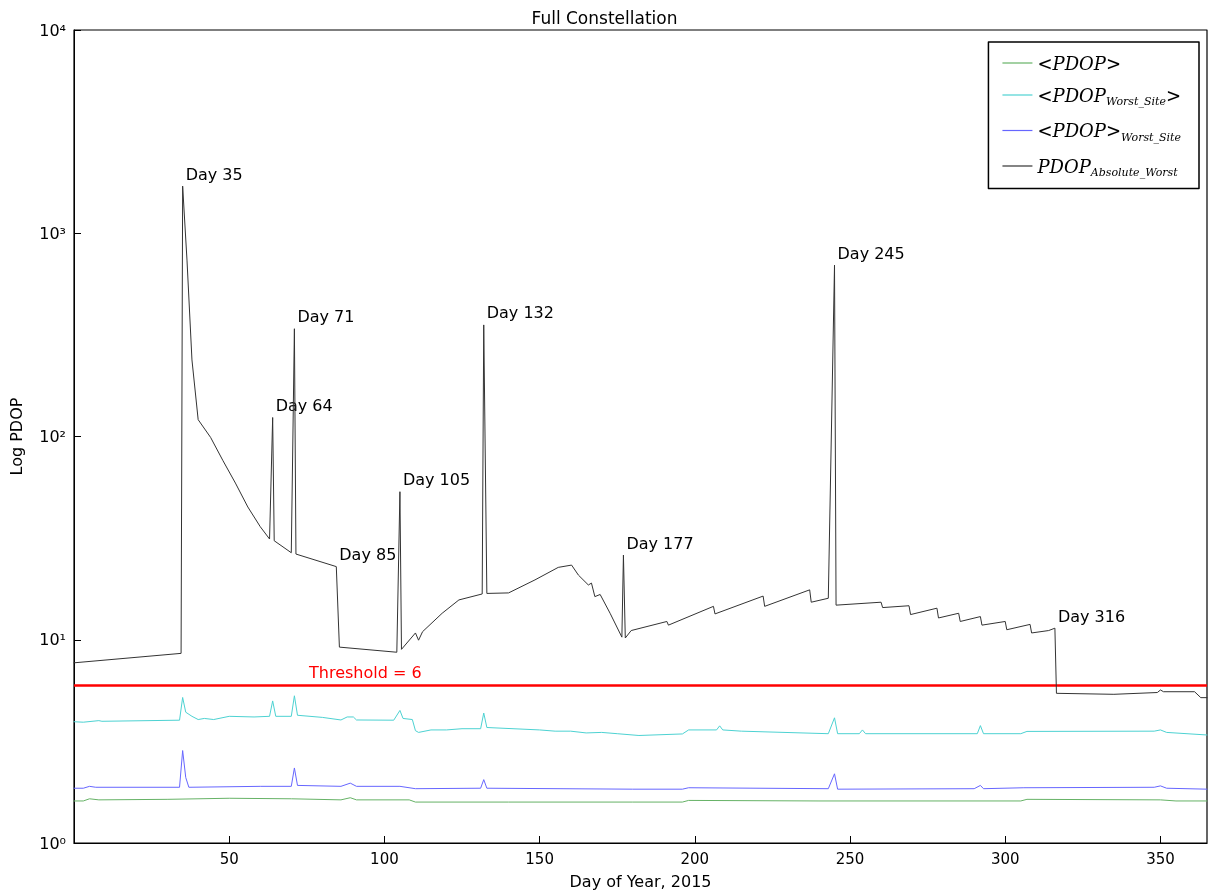  What do you see at coordinates (660, 543) in the screenshot?
I see `annotation: Day 177` at bounding box center [660, 543].